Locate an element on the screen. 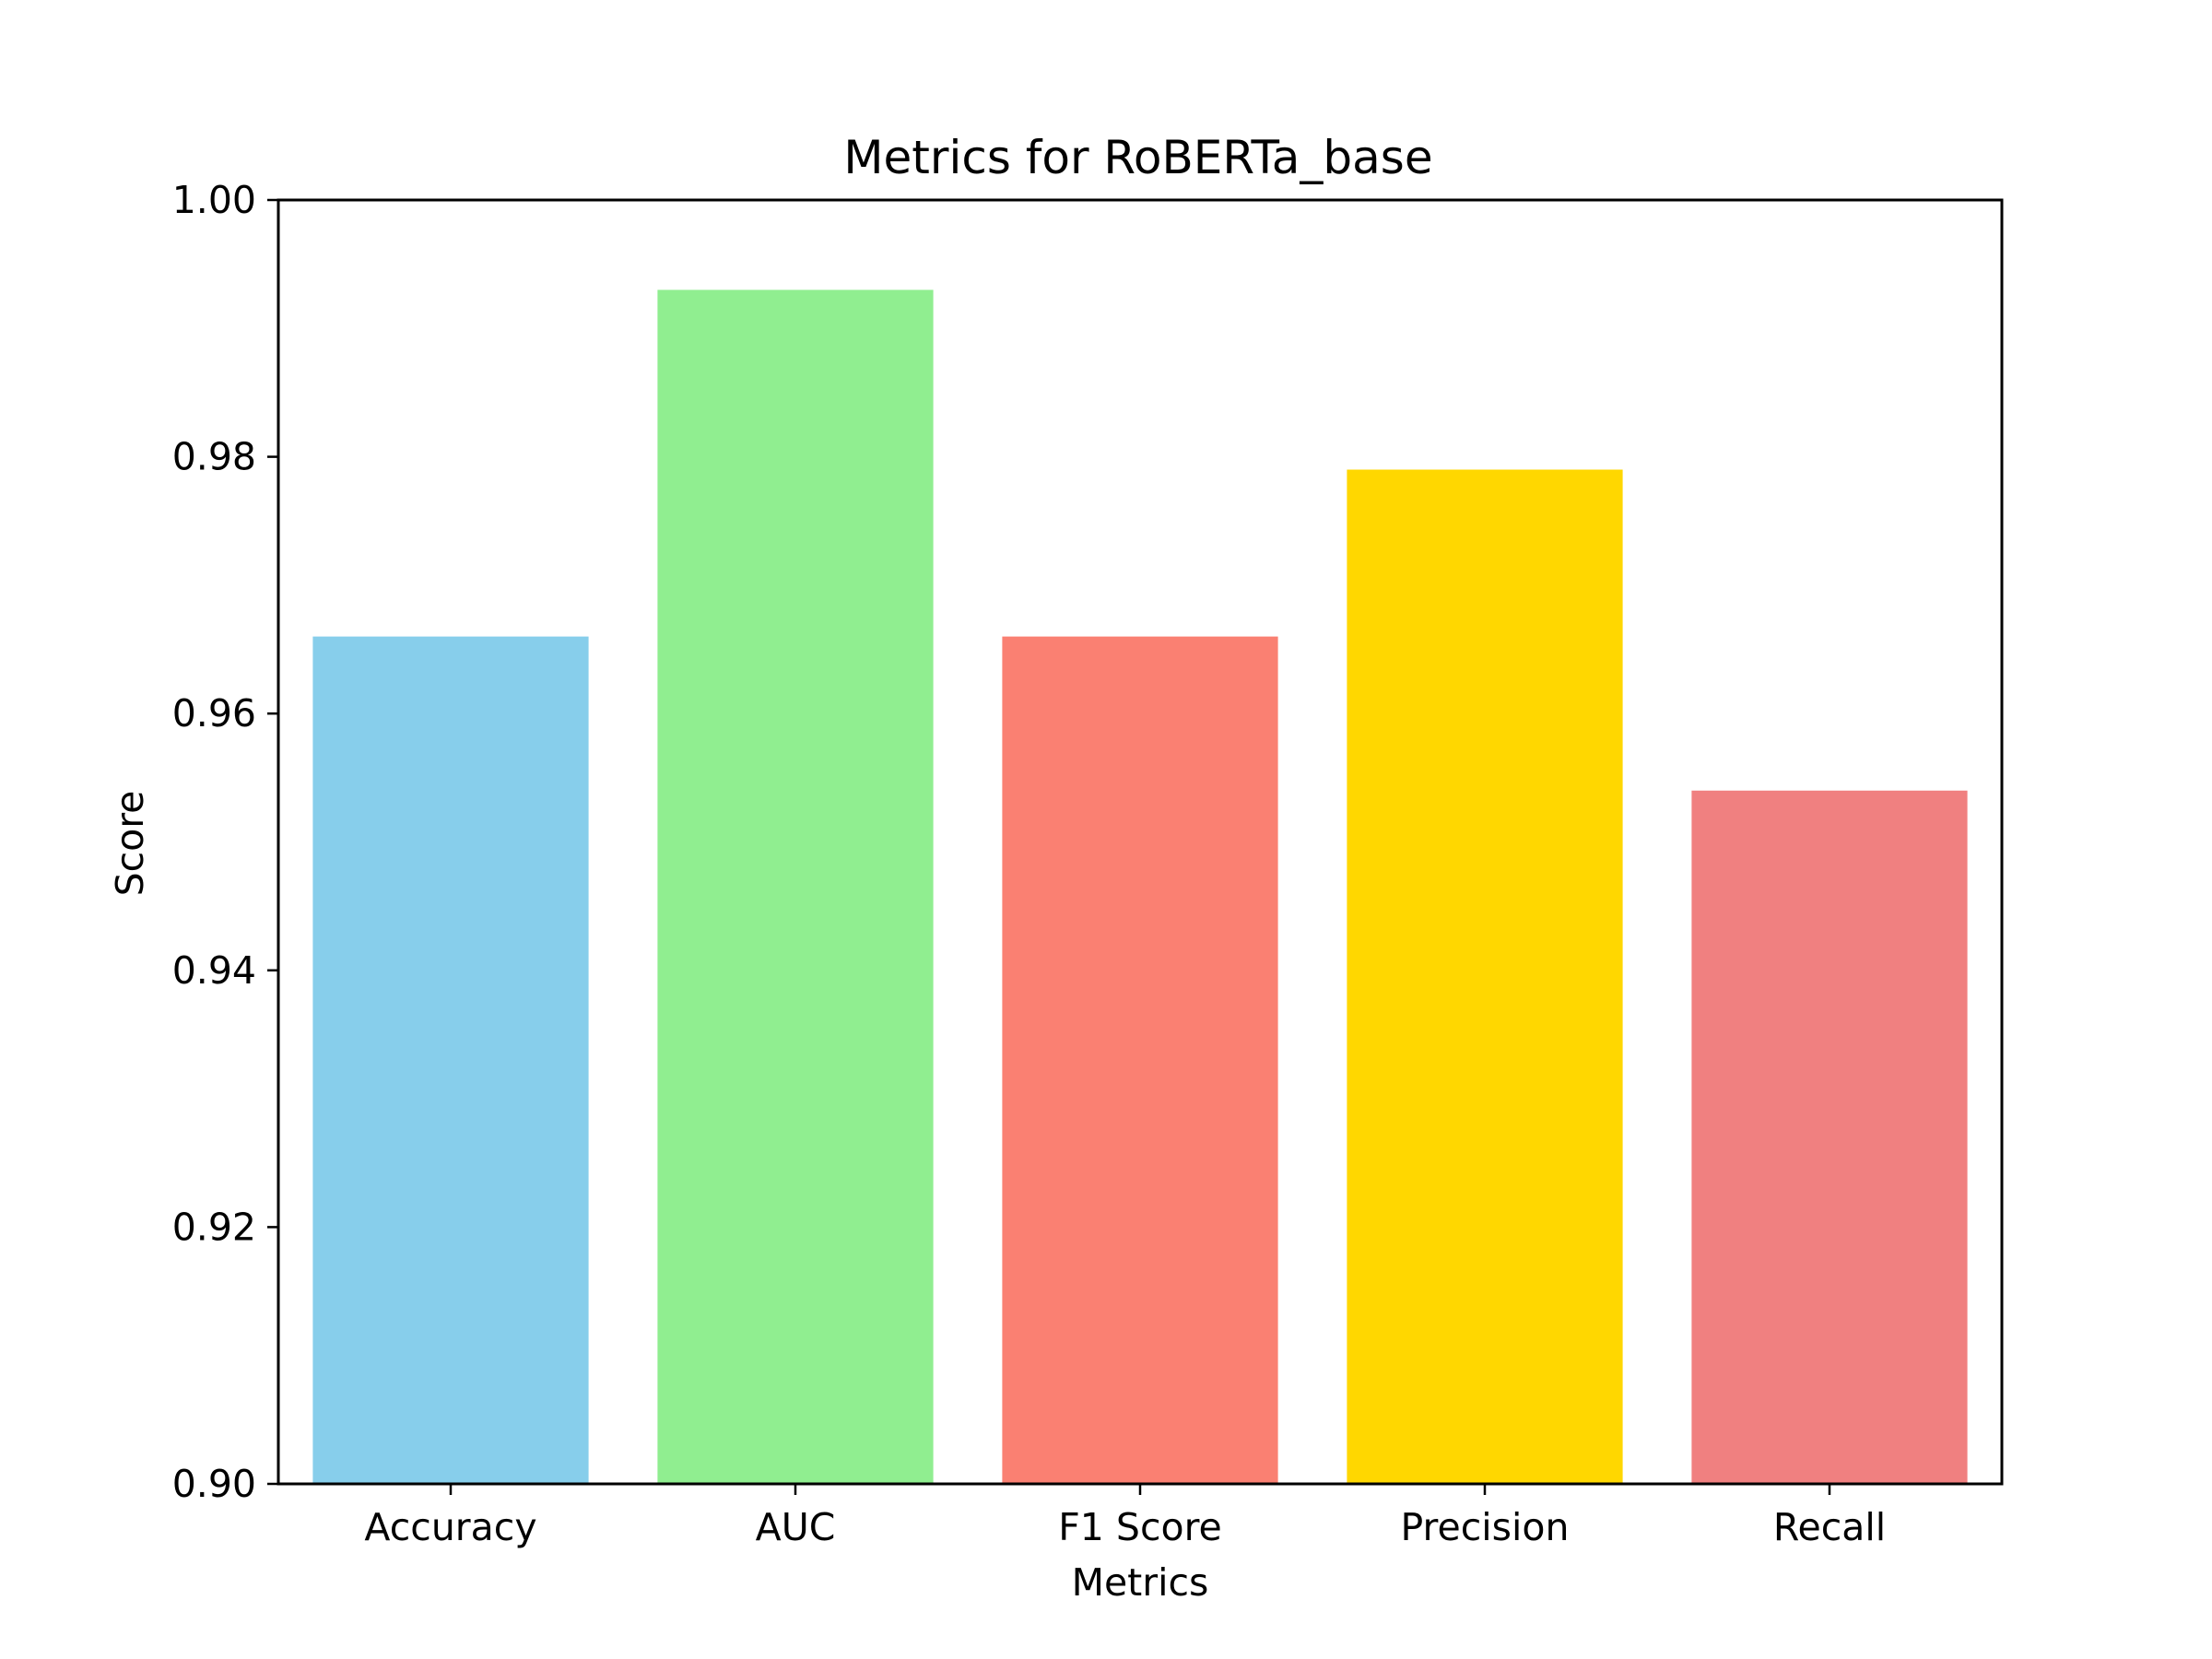  y-axis-ticks: 0.90 0.92 0.94 0.96 0.98 1.00 is located at coordinates (225, 842).